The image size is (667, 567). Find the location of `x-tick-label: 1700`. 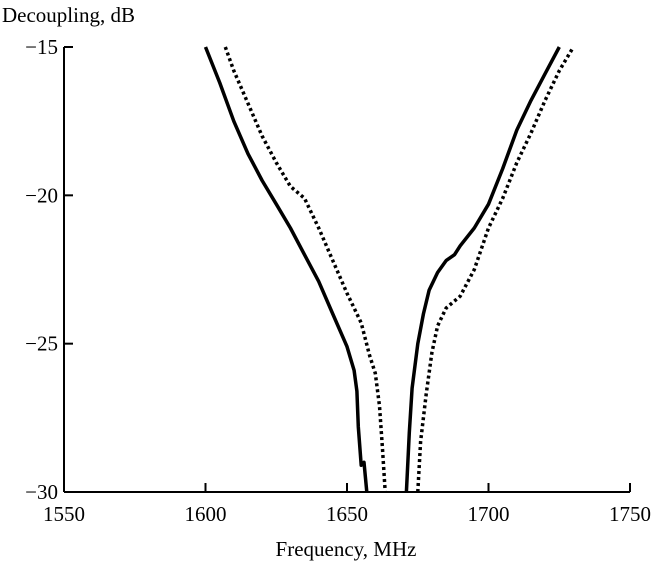

x-tick-label: 1700 is located at coordinates (489, 514).